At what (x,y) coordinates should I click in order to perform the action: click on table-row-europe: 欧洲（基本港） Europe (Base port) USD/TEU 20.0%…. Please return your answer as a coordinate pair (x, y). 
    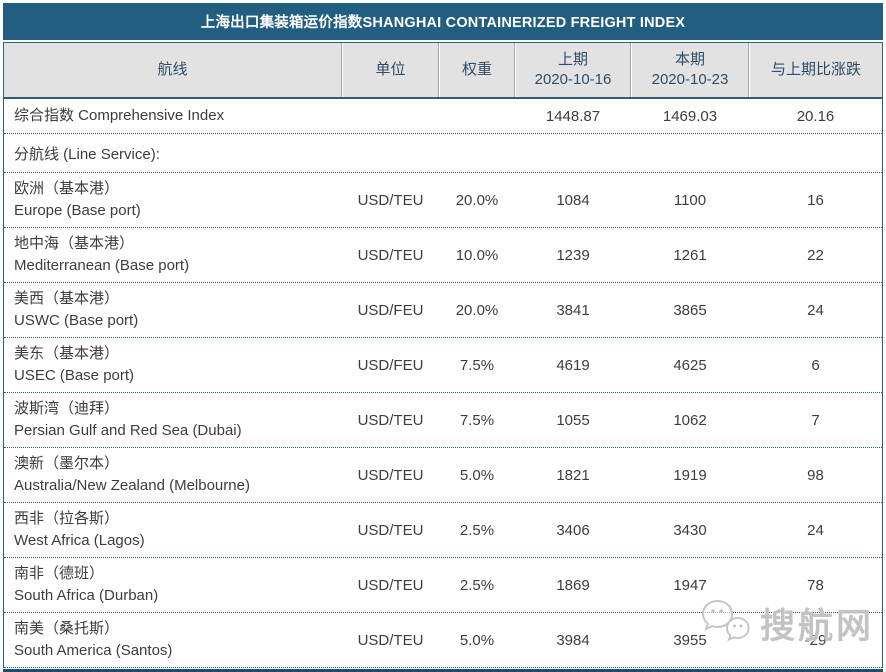
    Looking at the image, I should click on (443, 200).